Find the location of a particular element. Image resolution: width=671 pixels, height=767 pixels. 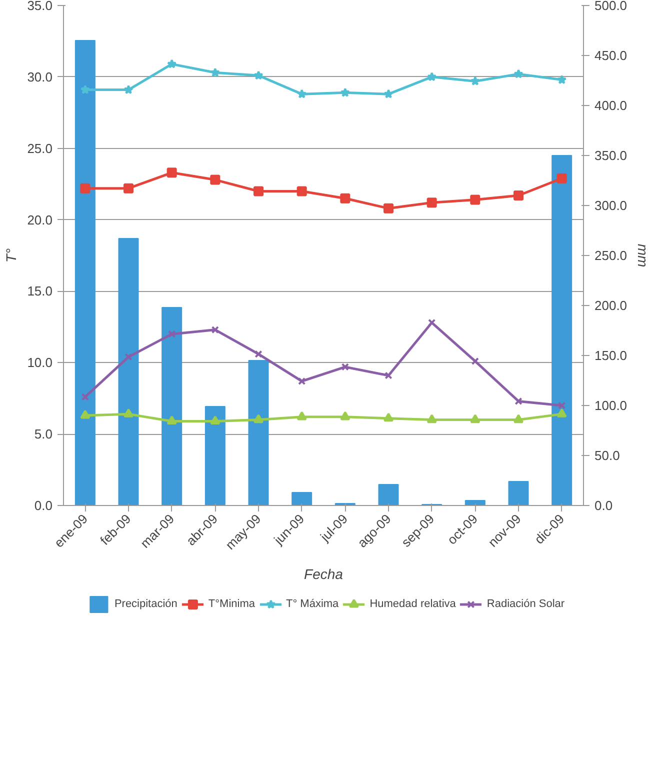

legend-label: T° Máxima is located at coordinates (312, 604).